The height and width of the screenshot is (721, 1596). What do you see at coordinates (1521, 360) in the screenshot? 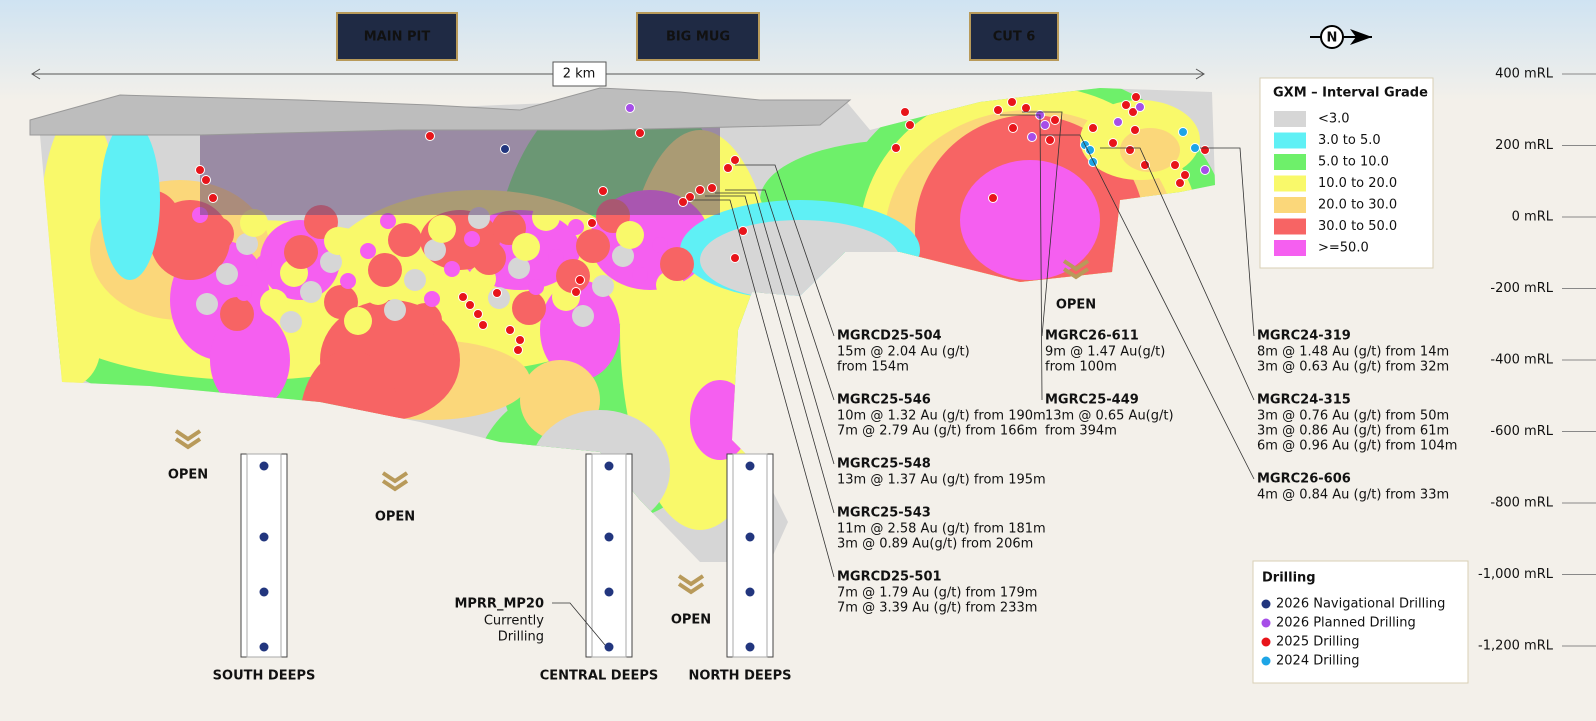
I see `elevation-label: -400 mRL` at bounding box center [1521, 360].